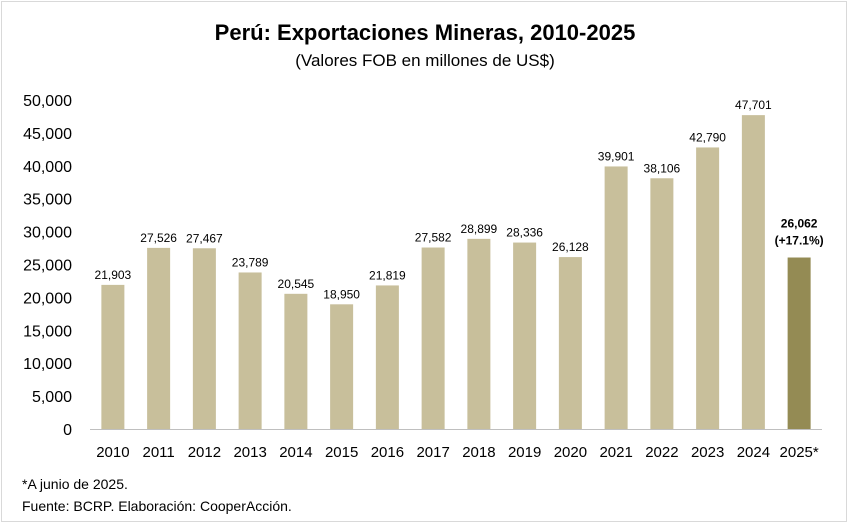 The height and width of the screenshot is (525, 850). What do you see at coordinates (432, 452) in the screenshot?
I see `x-tick-label: 2017` at bounding box center [432, 452].